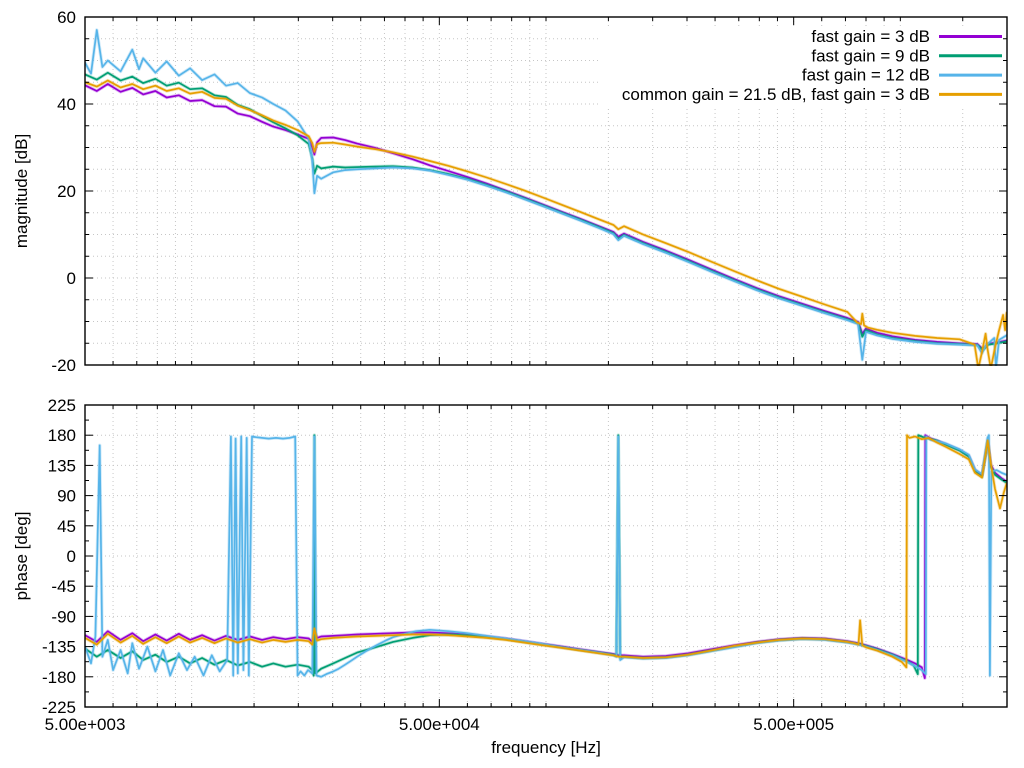 The height and width of the screenshot is (768, 1024). I want to click on x-tick-labels: 5.00e+003 5.00e+004 5.00e+005, so click(440, 724).